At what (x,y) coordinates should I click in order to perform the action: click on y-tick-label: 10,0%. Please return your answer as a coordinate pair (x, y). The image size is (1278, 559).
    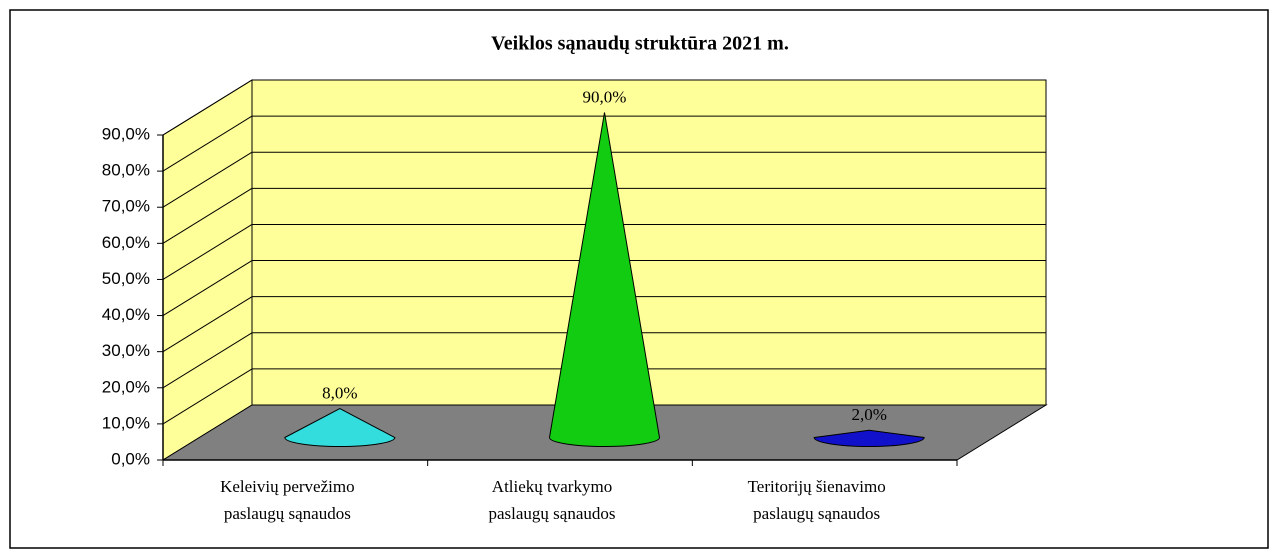
    Looking at the image, I should click on (126, 422).